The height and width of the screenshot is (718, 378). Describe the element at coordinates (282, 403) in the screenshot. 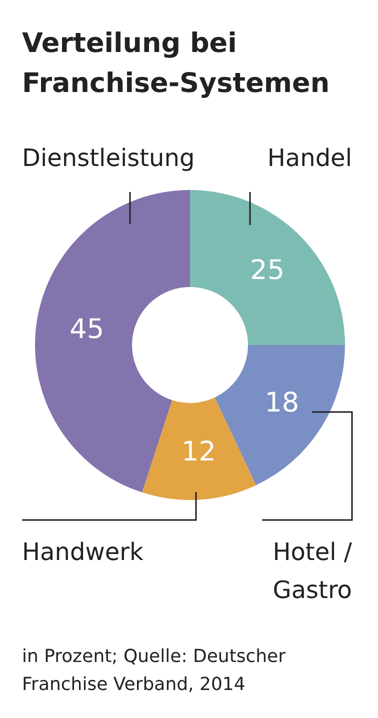

I see `data-label: 18` at that location.